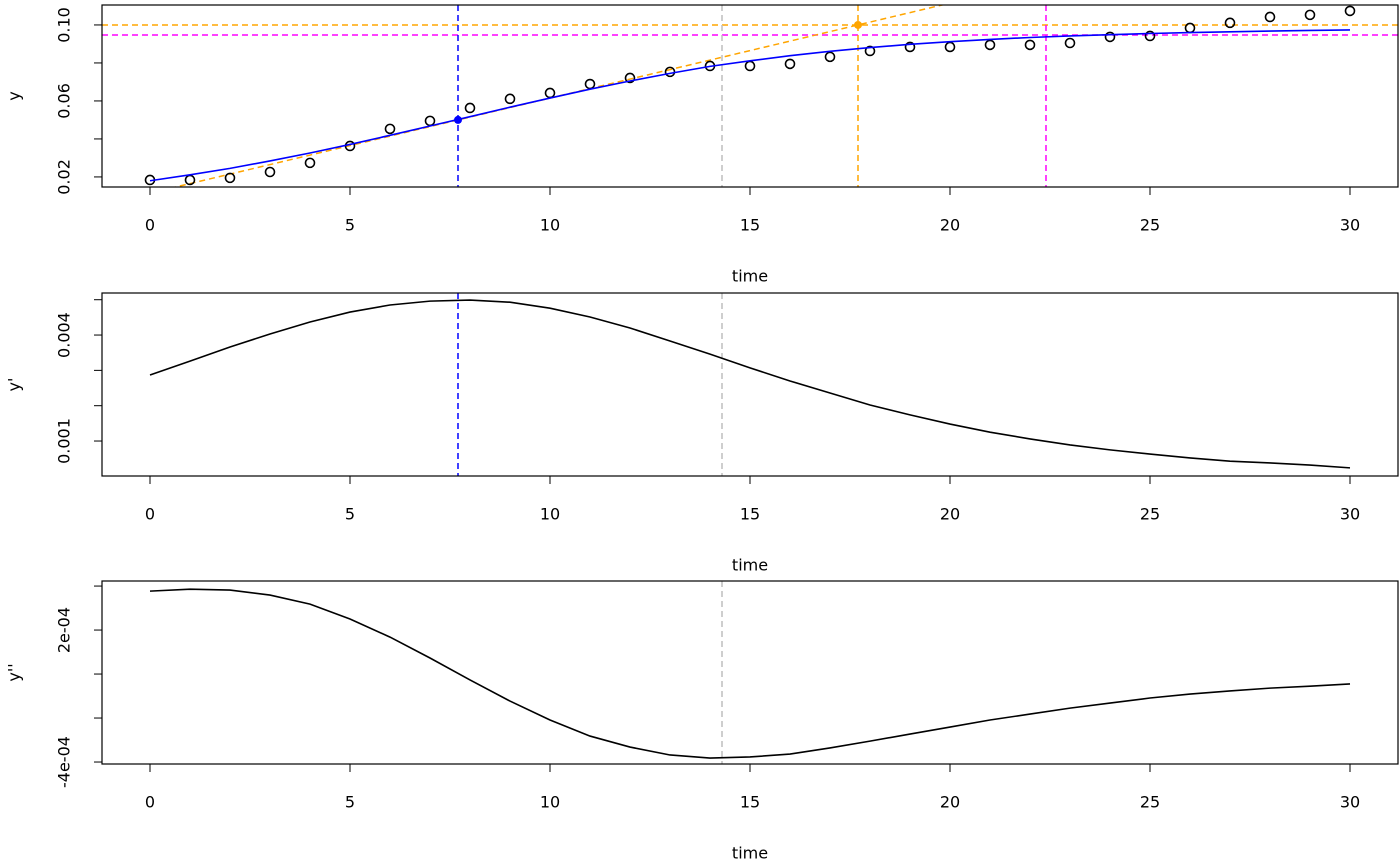 This screenshot has width=1400, height=866. I want to click on y-axis-label: y, so click(14, 95).